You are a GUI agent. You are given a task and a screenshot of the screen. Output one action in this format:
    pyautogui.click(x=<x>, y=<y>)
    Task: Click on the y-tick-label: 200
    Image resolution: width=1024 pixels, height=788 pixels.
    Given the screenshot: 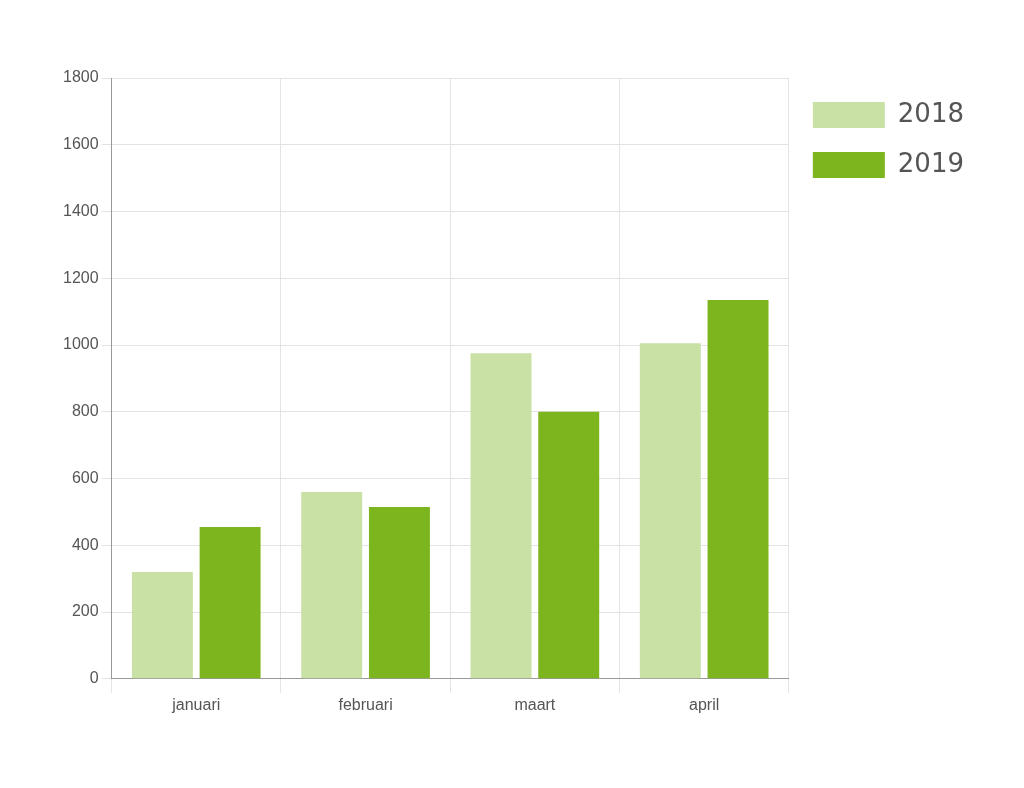 What is the action you would take?
    pyautogui.click(x=85, y=611)
    